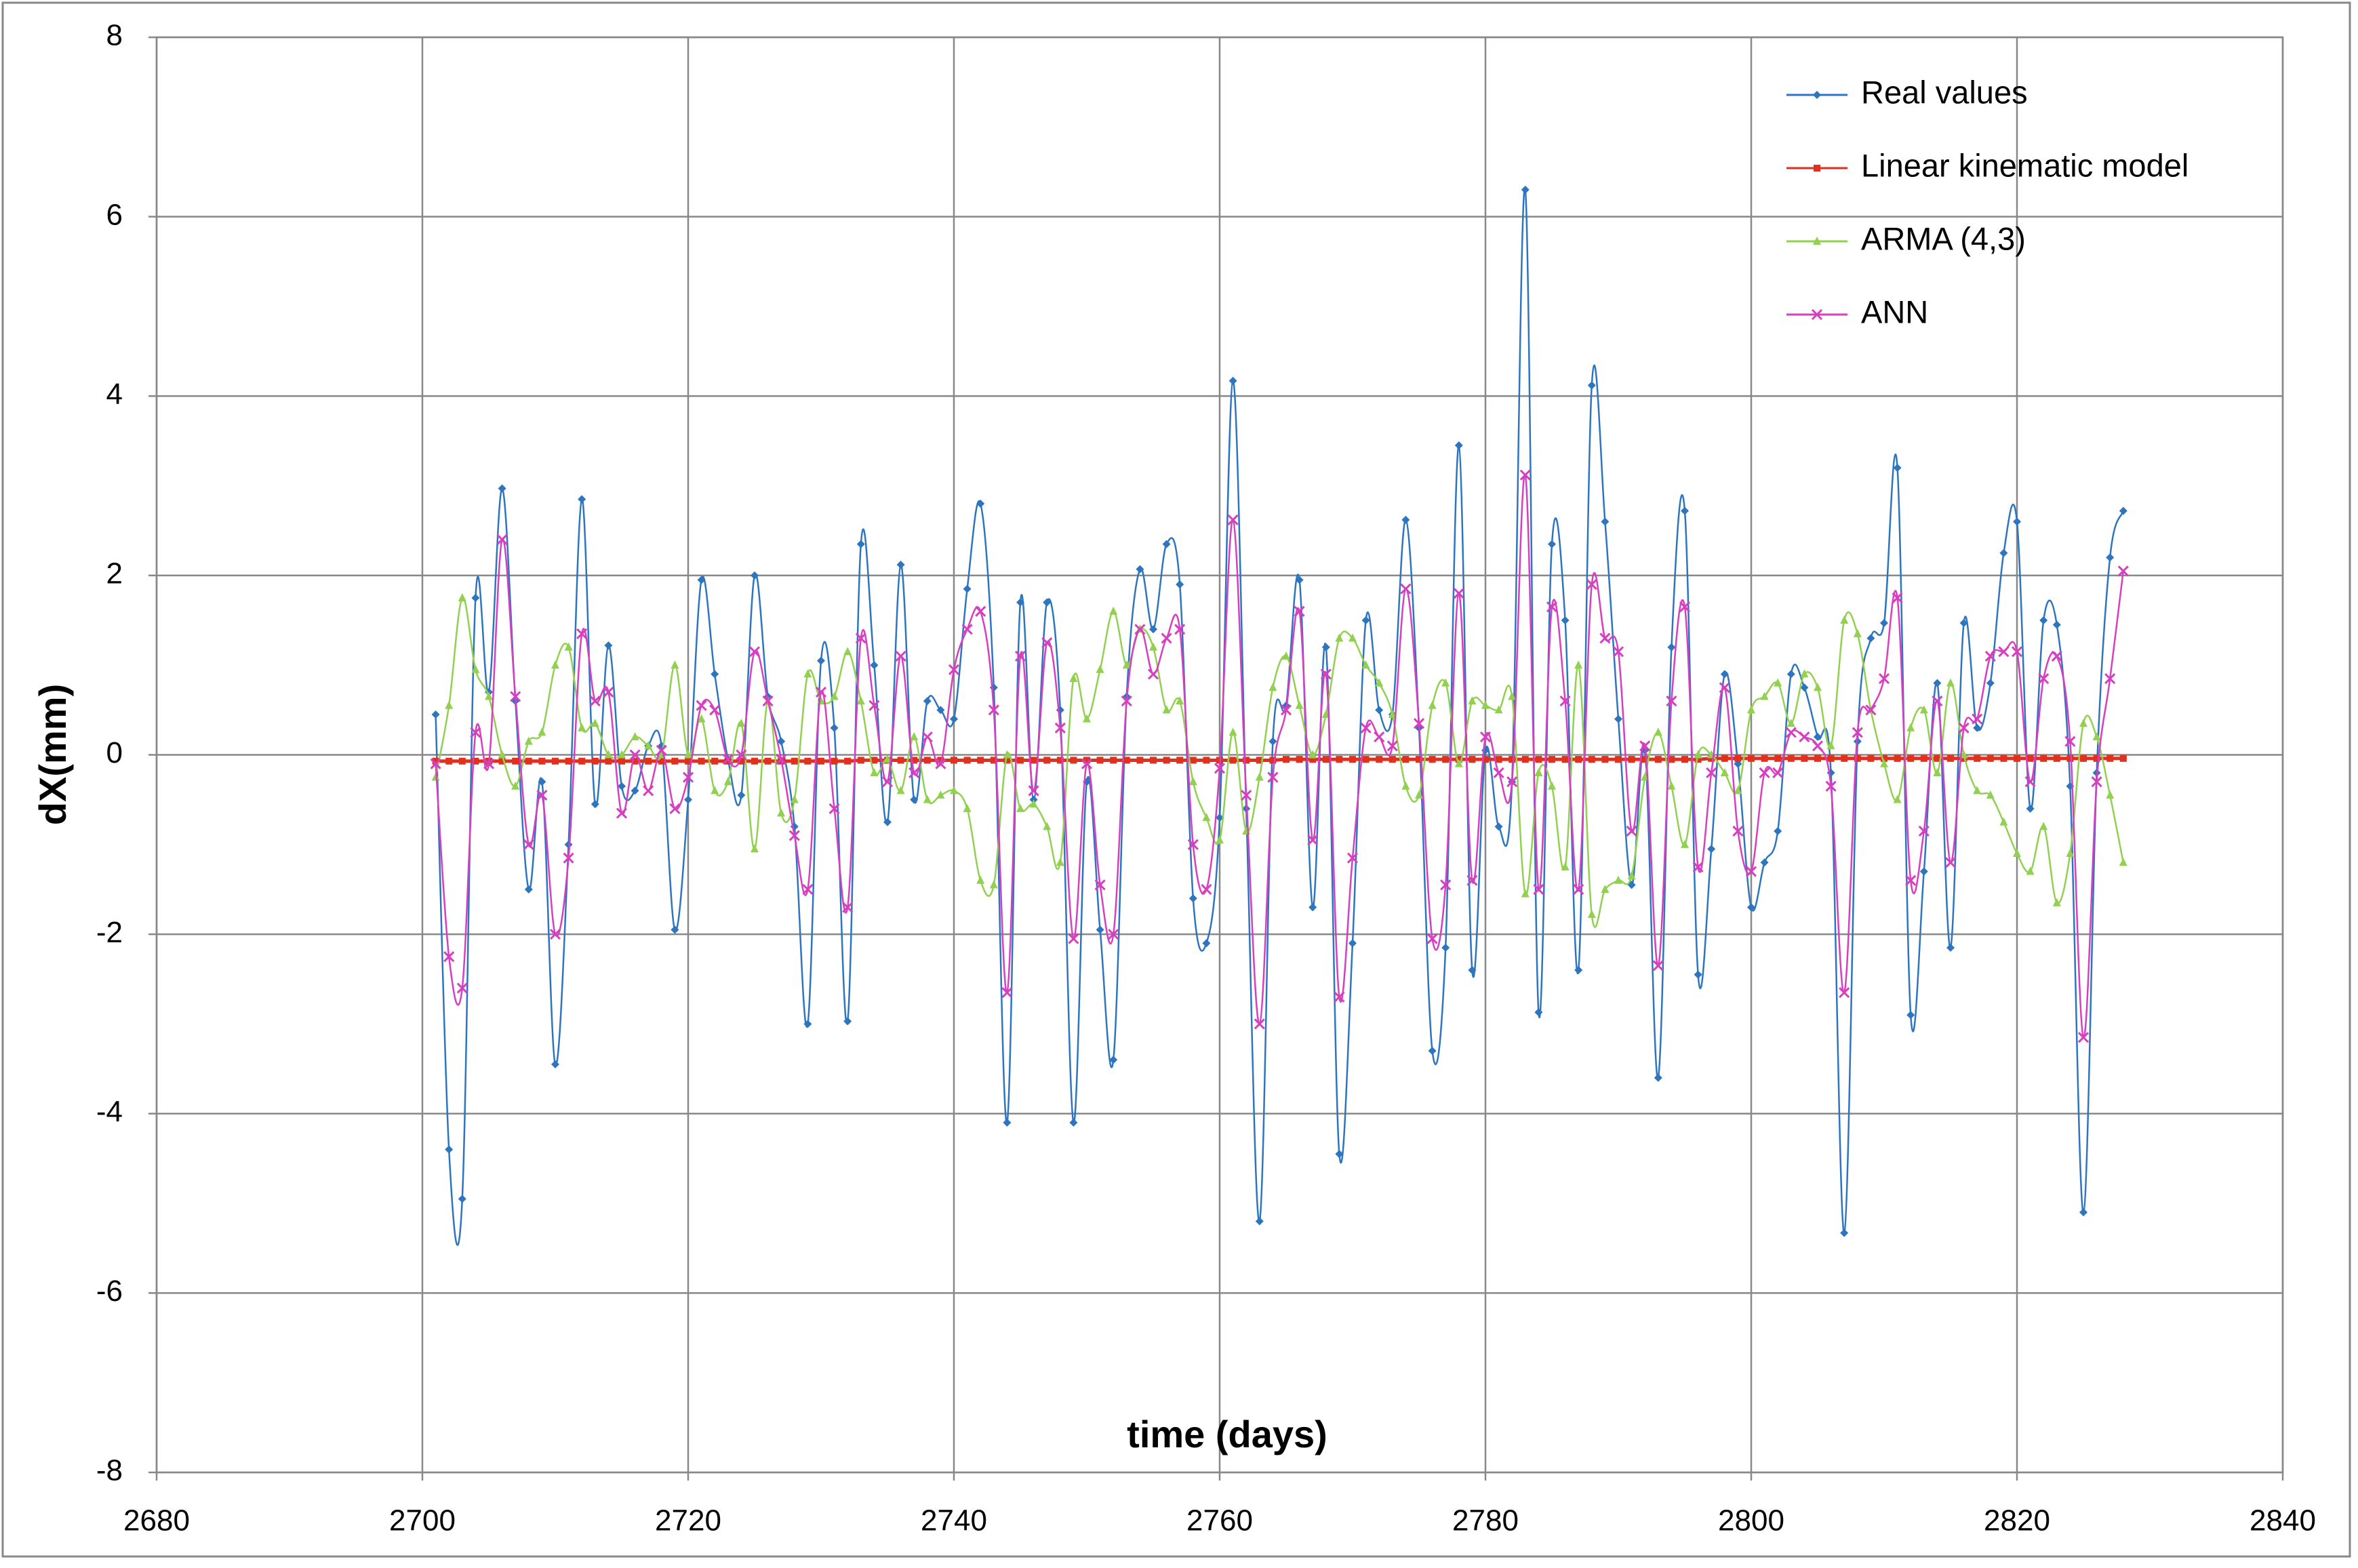  What do you see at coordinates (1817, 241) in the screenshot?
I see `legend-marker` at bounding box center [1817, 241].